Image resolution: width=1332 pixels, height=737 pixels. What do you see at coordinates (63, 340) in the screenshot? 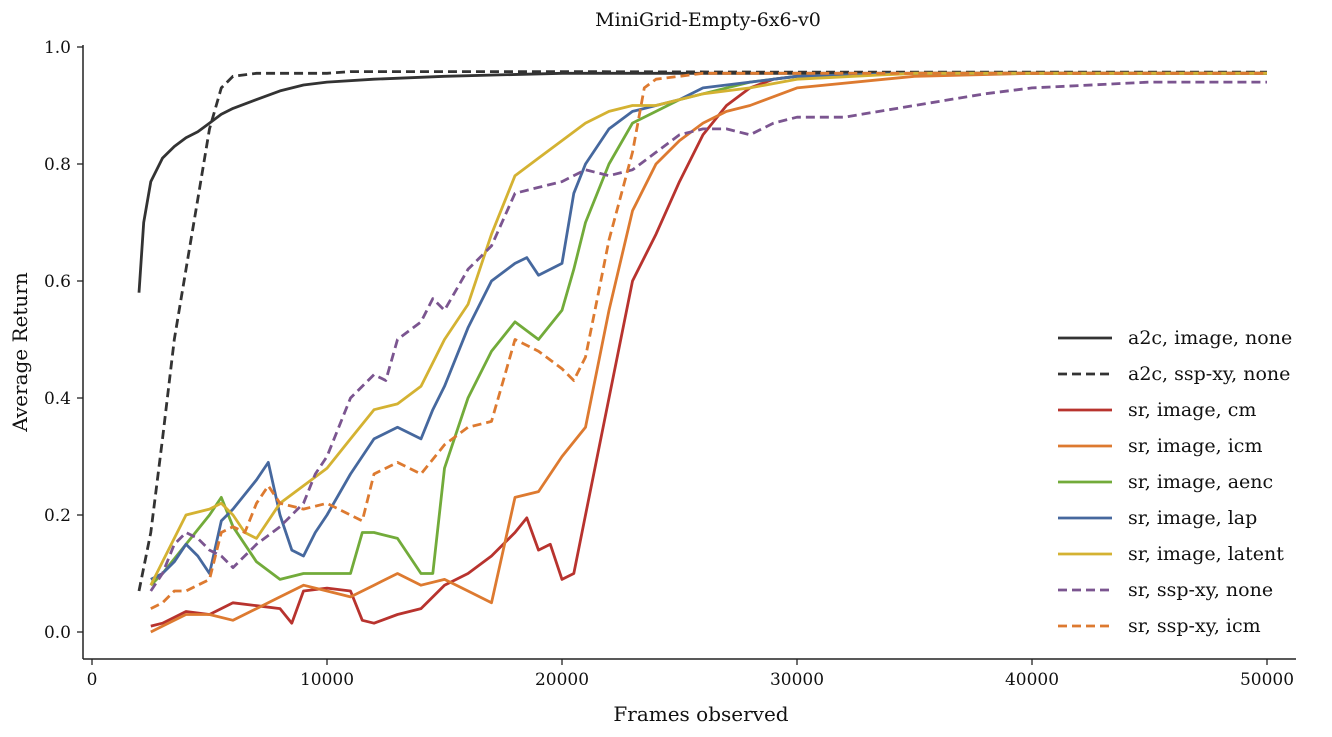
I see `y-ticks: 0.0 0.2 0.4 0.6 0.8 1.0` at bounding box center [63, 340].